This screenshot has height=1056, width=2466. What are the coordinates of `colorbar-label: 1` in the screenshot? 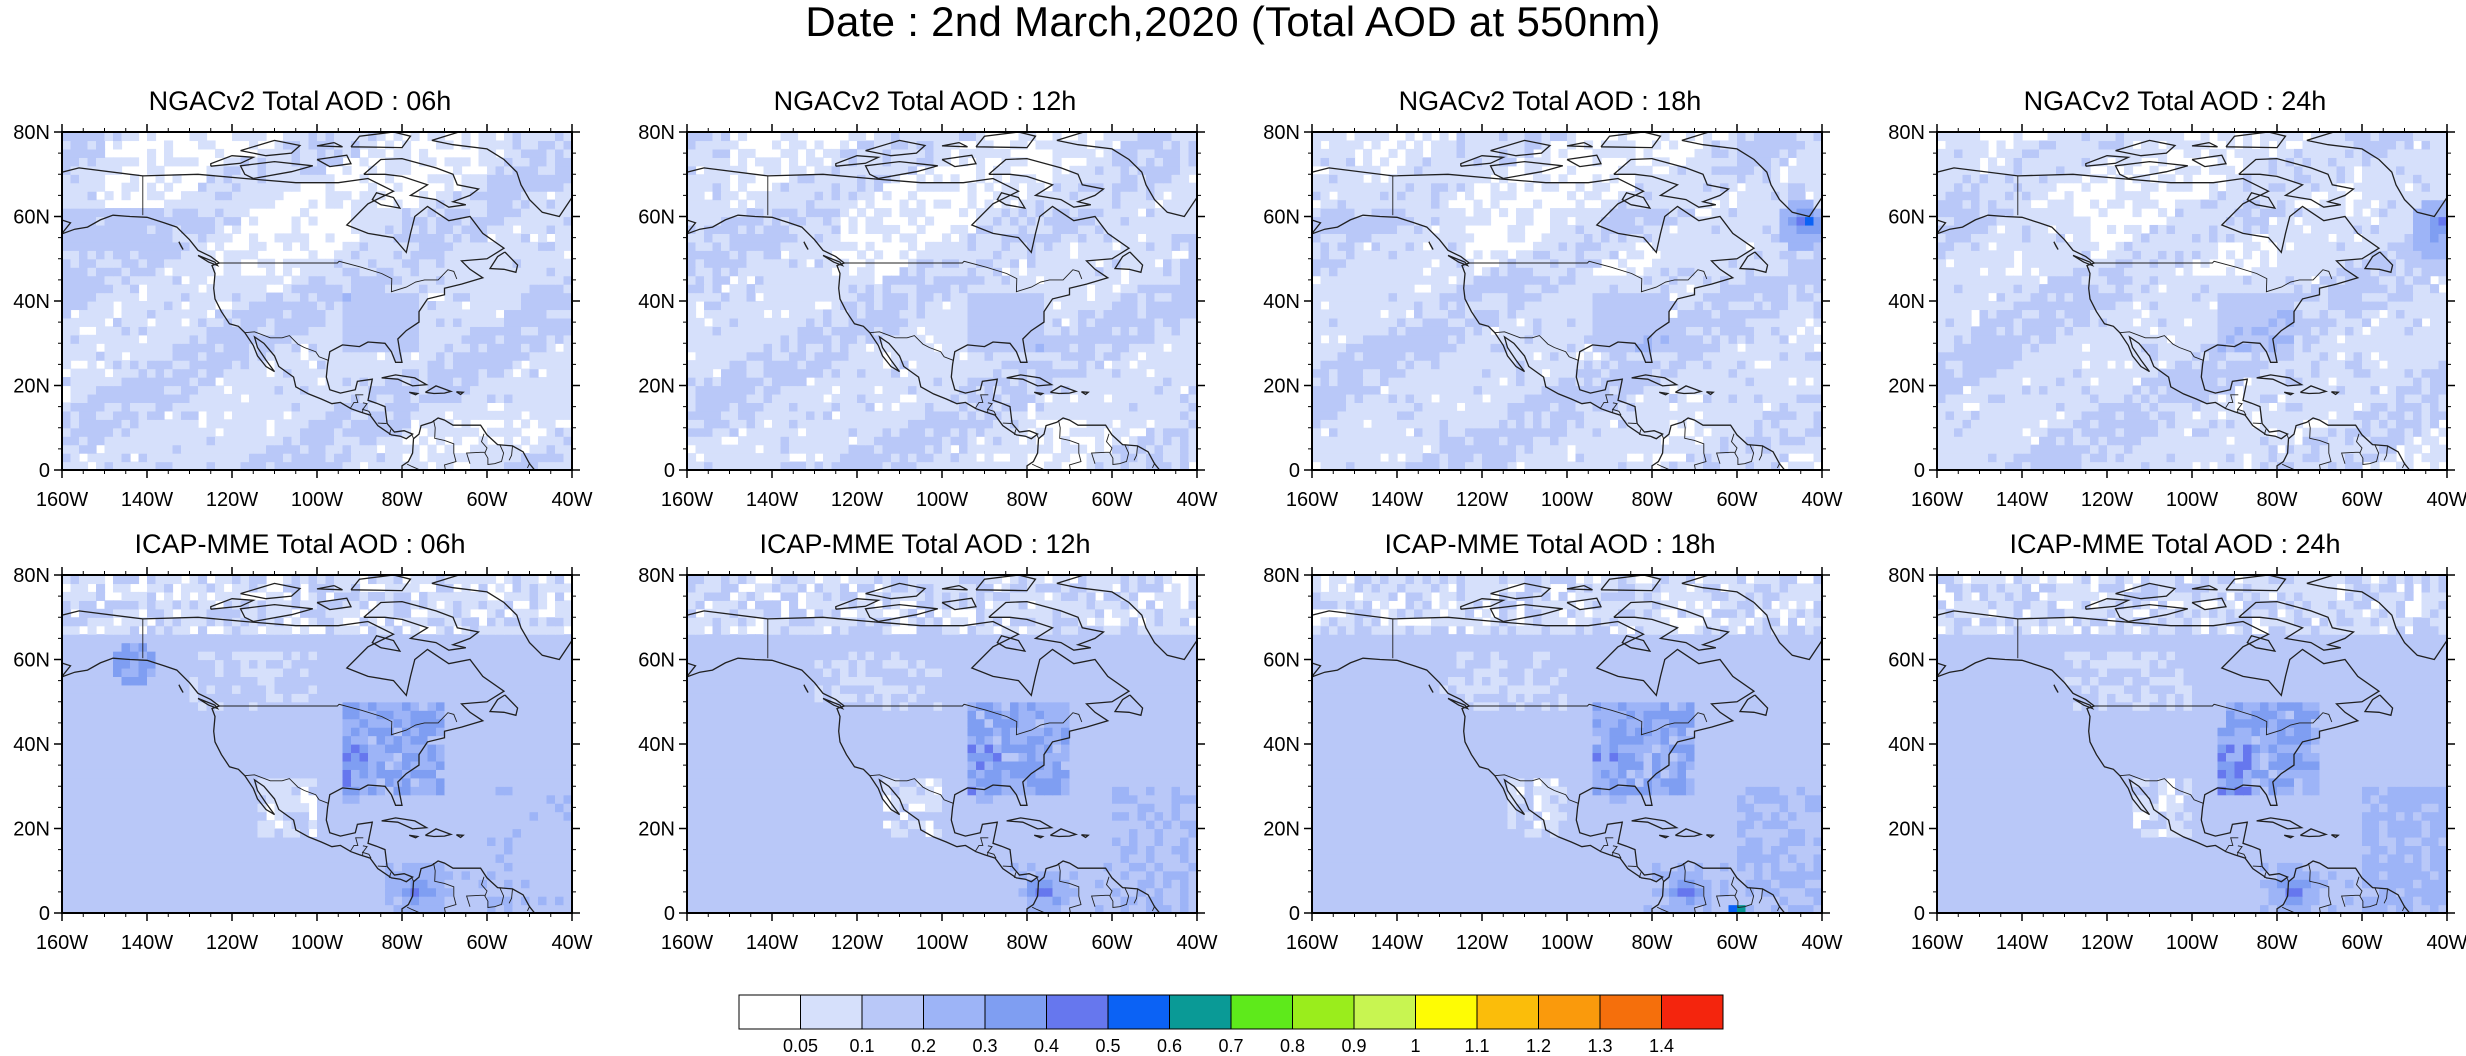 It's located at (1415, 1045).